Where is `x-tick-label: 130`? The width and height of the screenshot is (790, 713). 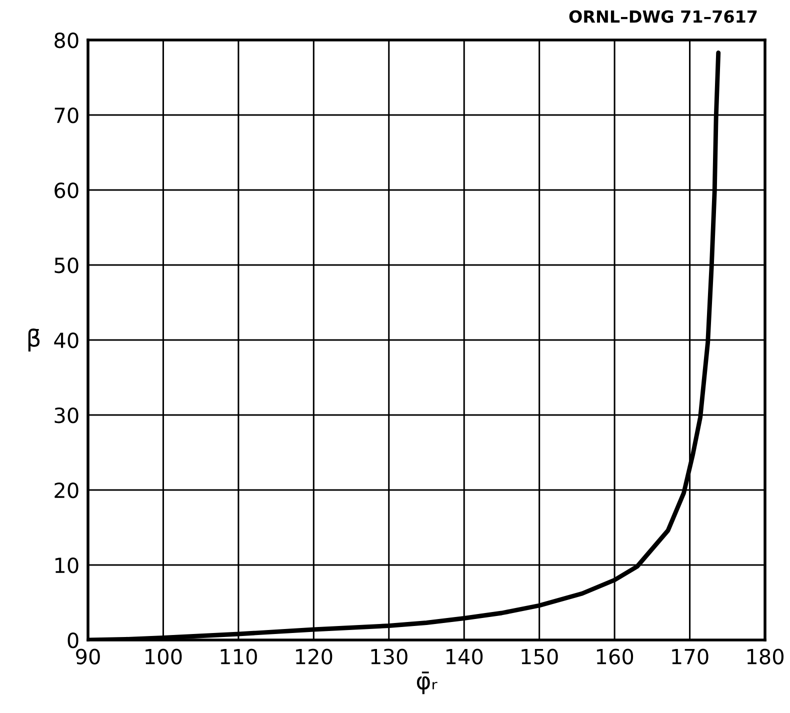 x-tick-label: 130 is located at coordinates (389, 656).